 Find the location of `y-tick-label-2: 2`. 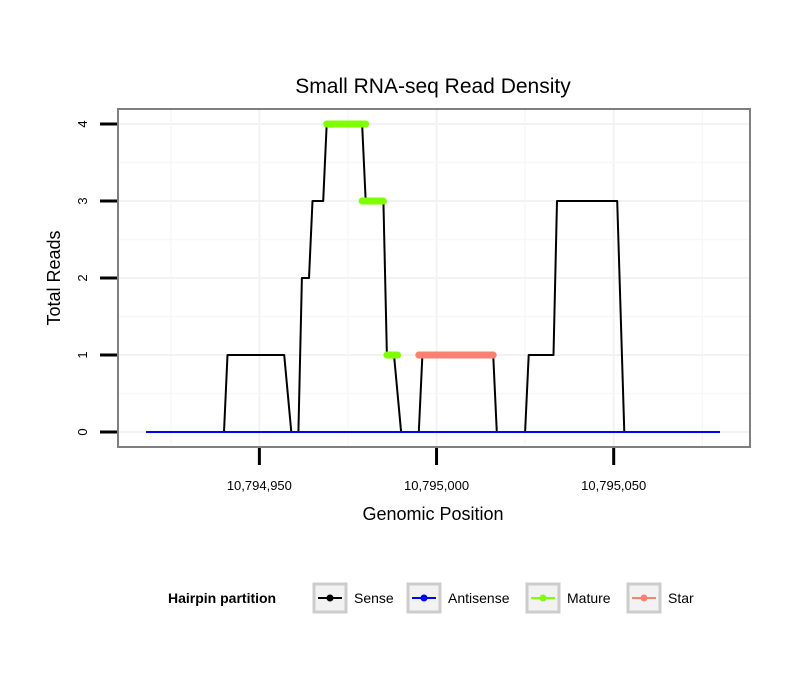

y-tick-label-2: 2 is located at coordinates (82, 277).